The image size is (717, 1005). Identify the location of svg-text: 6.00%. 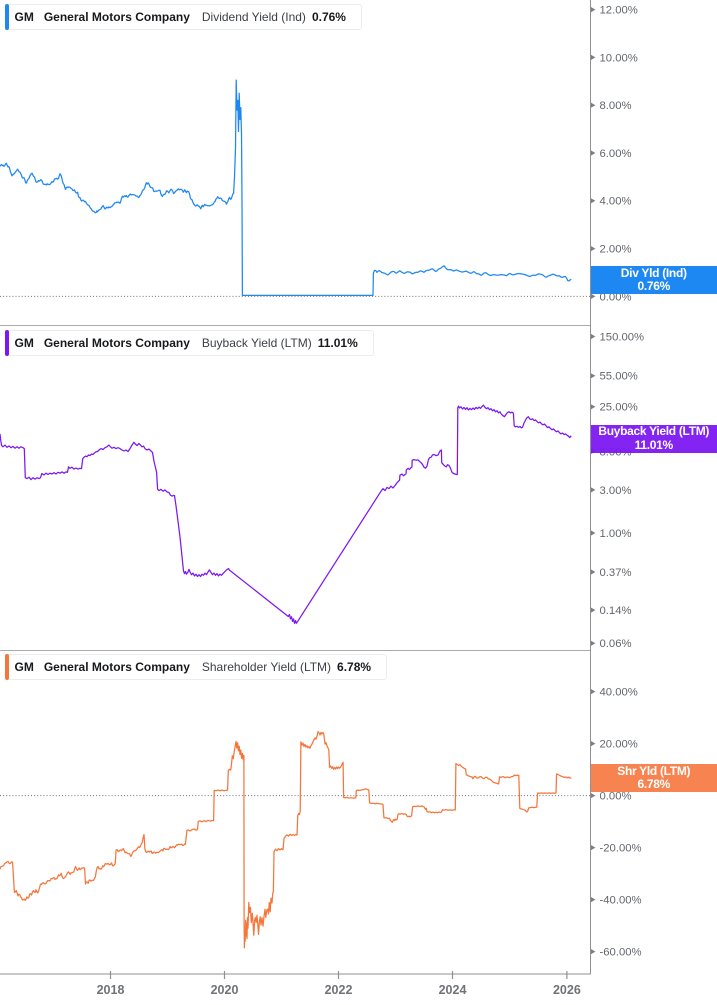
(616, 154).